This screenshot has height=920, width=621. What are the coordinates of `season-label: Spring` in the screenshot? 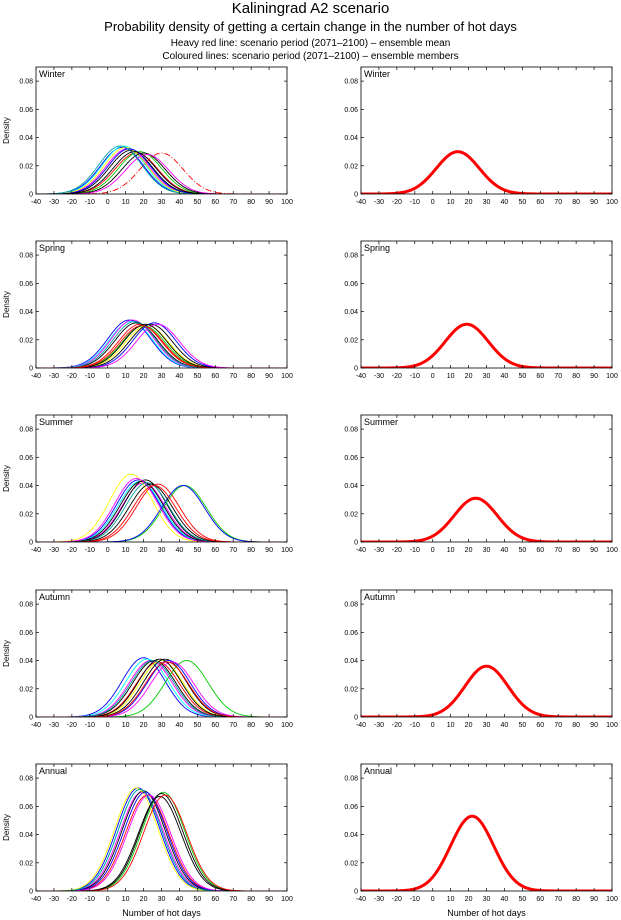 It's located at (52, 248).